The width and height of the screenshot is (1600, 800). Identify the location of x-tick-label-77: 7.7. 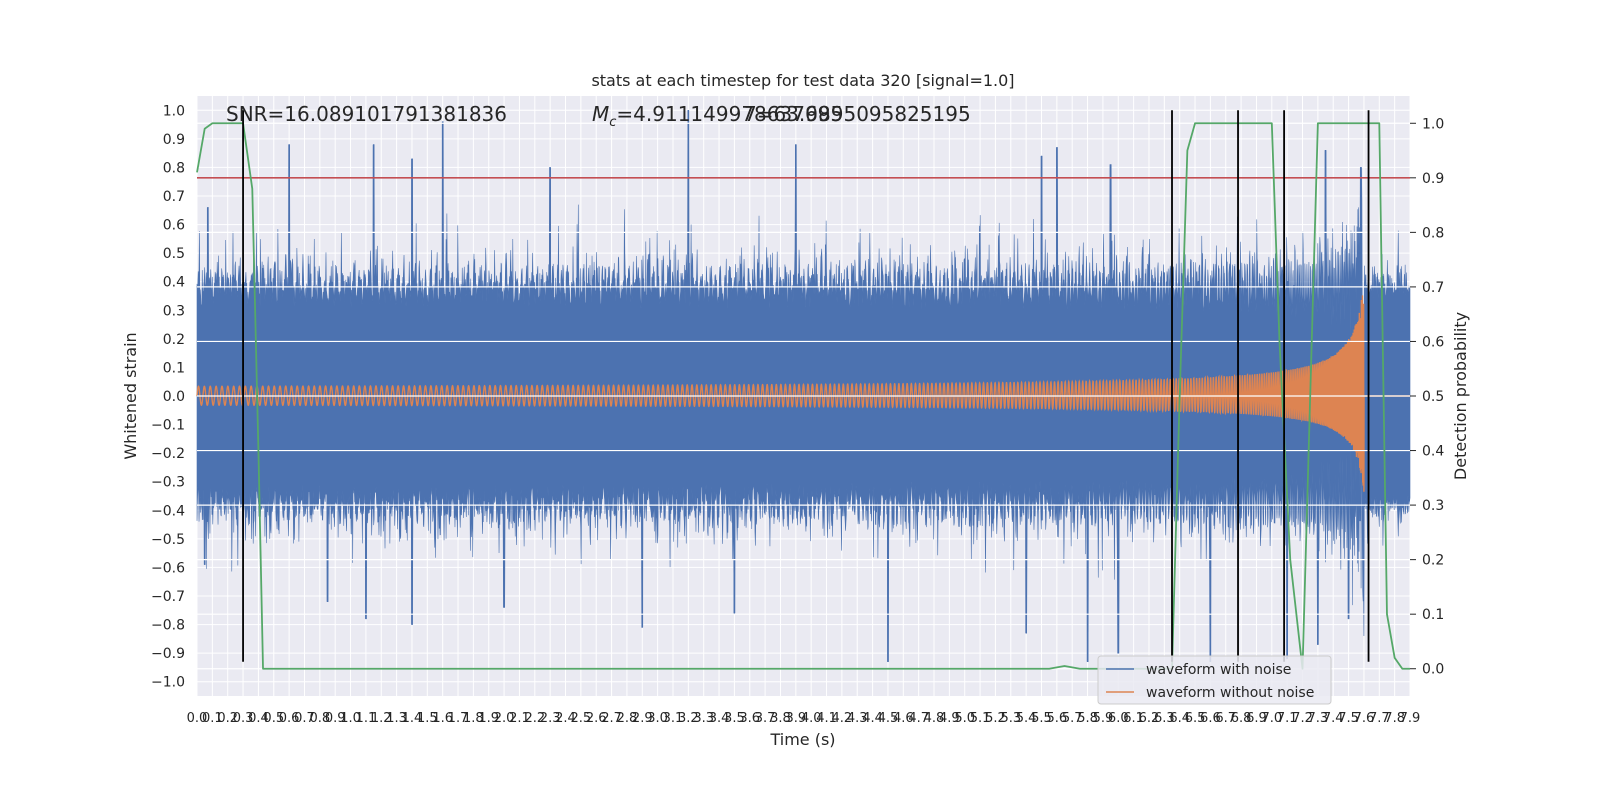
(1379, 718).